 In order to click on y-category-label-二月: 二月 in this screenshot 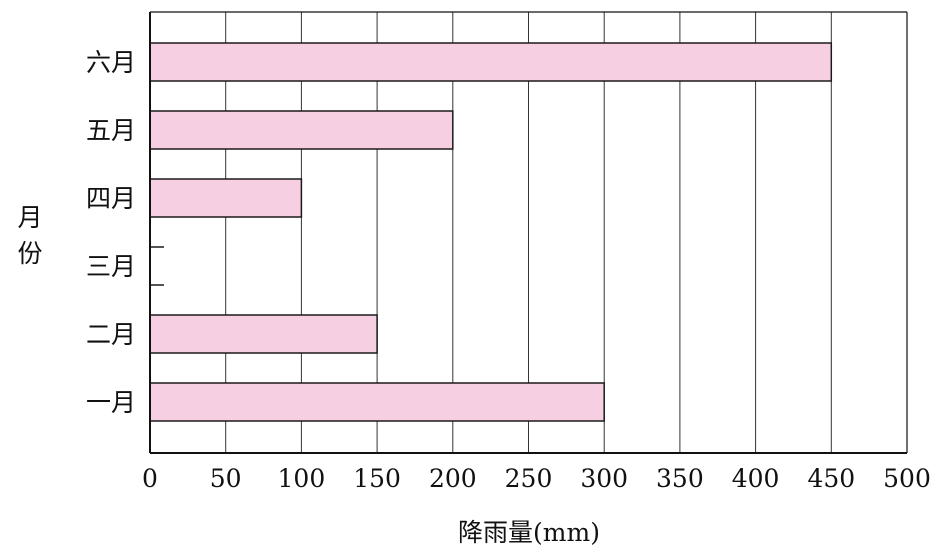, I will do `click(111, 334)`.